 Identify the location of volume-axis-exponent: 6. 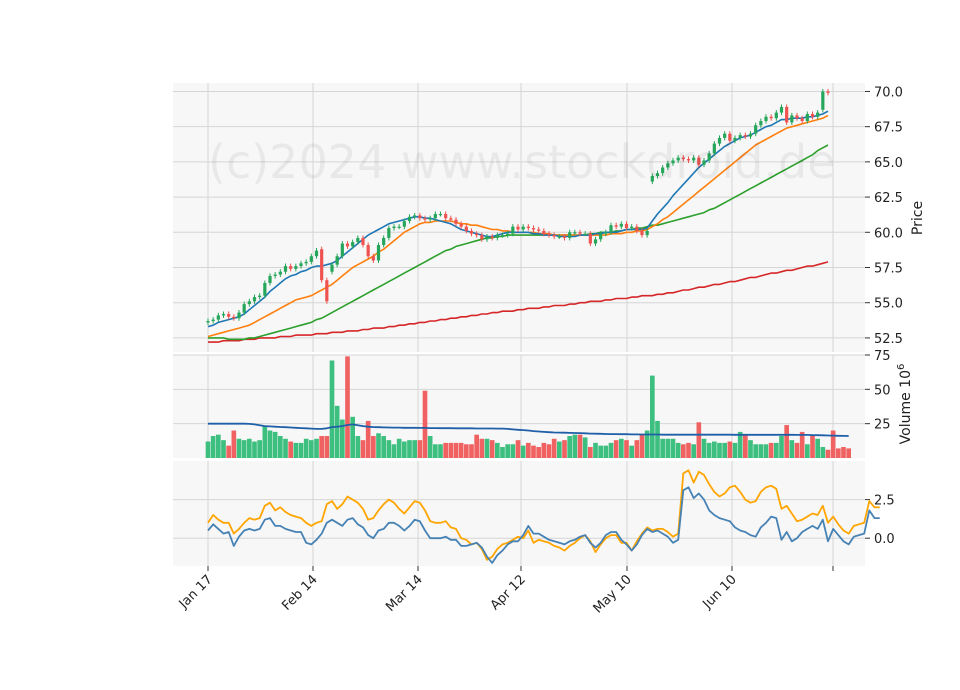
(901, 367).